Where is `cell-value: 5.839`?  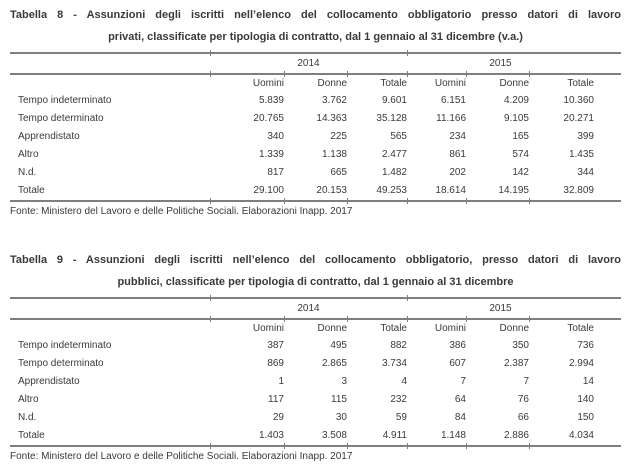 cell-value: 5.839 is located at coordinates (271, 100).